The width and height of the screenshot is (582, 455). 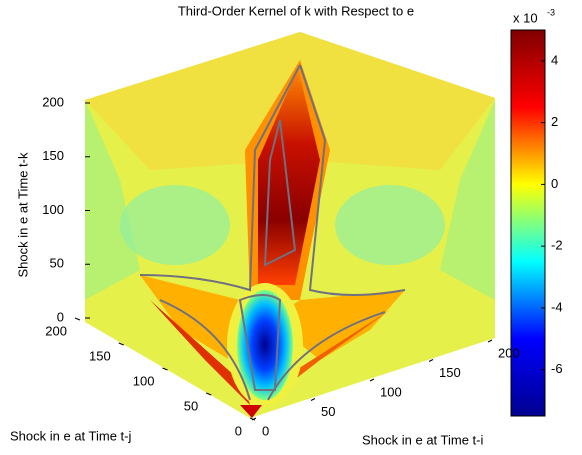 I want to click on colorbar-scale: x 10, so click(x=525, y=17).